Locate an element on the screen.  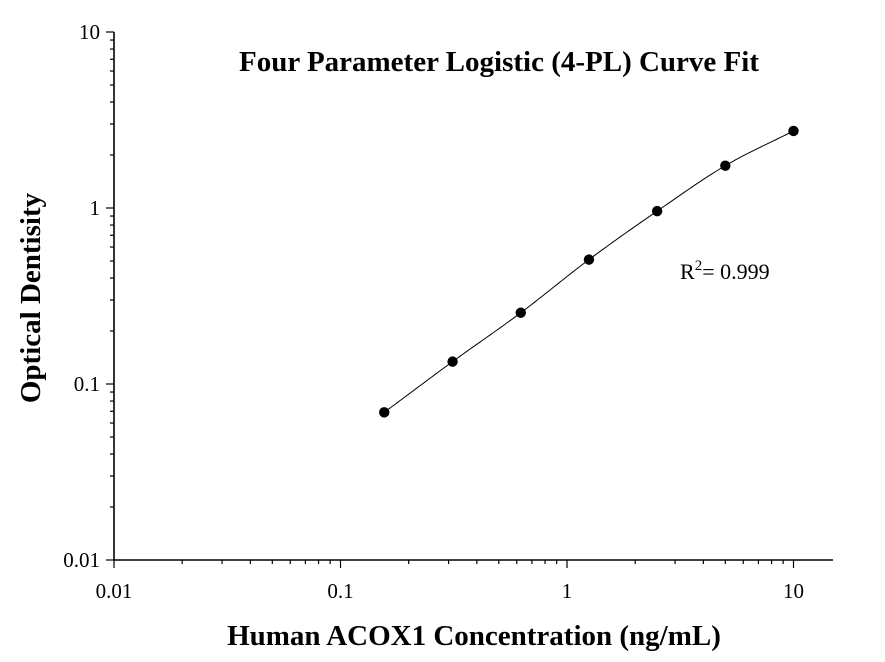
x-tick-label: 10 is located at coordinates (793, 591).